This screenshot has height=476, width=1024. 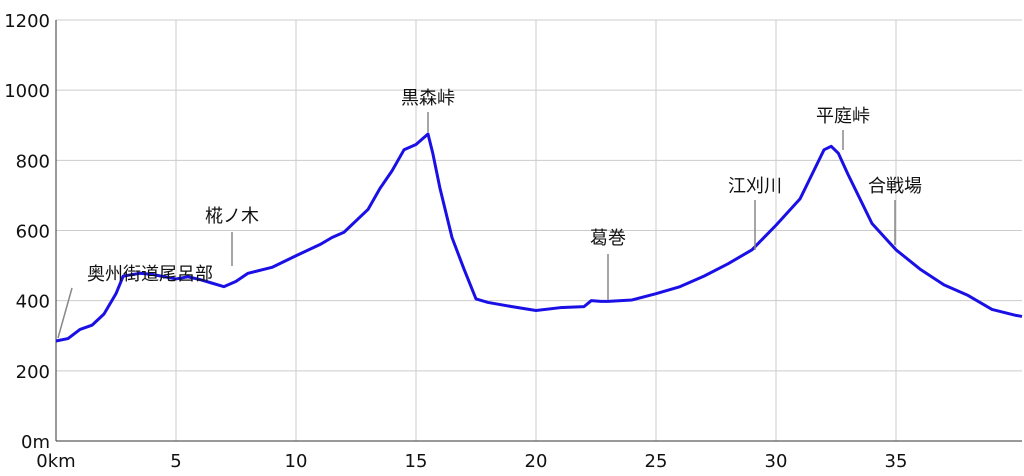 What do you see at coordinates (35, 442) in the screenshot?
I see `y-tick-label: 0m` at bounding box center [35, 442].